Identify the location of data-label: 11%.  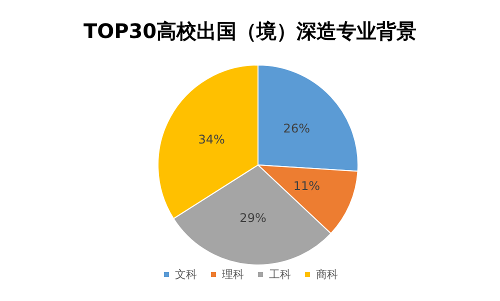
(306, 186).